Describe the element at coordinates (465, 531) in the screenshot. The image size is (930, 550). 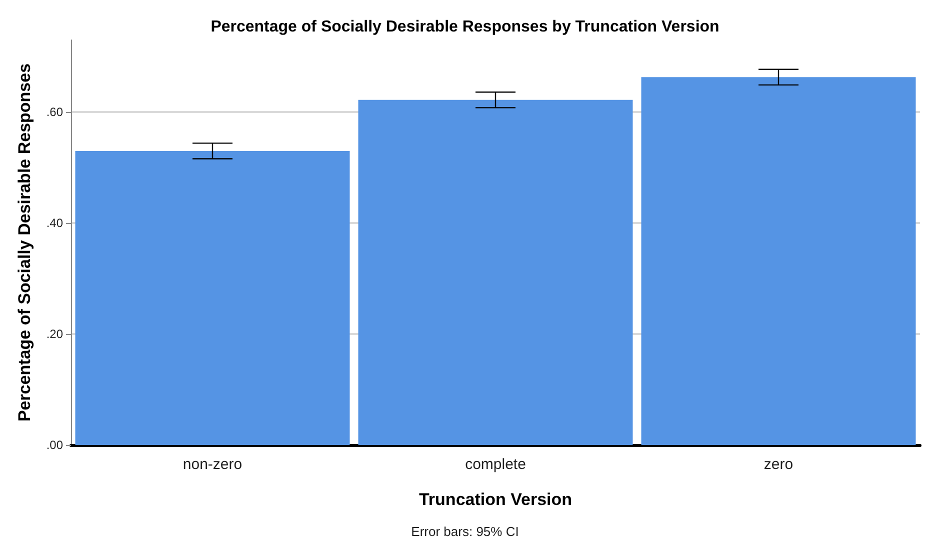
I see `text: Error bars: 95% CI` at that location.